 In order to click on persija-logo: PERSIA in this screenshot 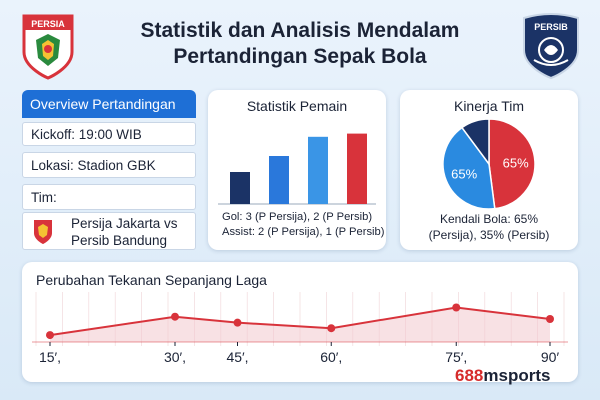, I will do `click(48, 47)`.